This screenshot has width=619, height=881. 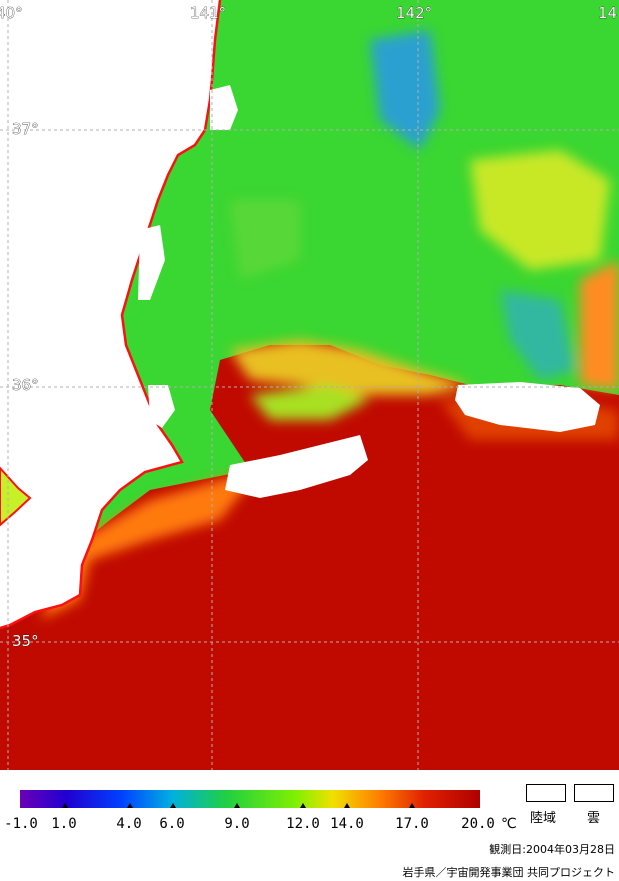 I want to click on colorbar-tick-label: 14.0, so click(x=347, y=824).